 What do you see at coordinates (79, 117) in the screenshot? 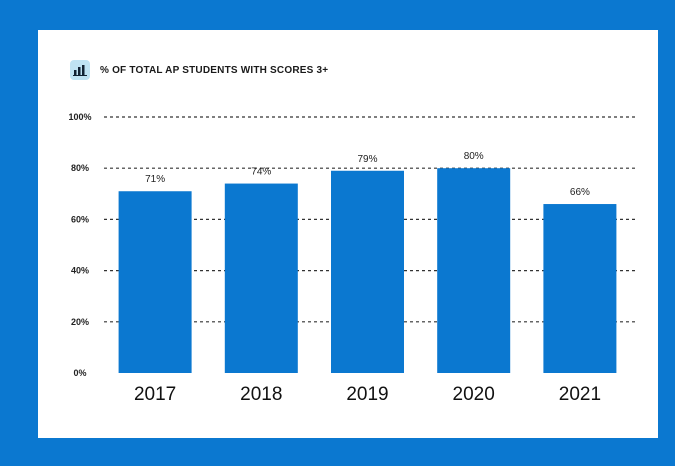
I see `y-tick-label: 100%` at bounding box center [79, 117].